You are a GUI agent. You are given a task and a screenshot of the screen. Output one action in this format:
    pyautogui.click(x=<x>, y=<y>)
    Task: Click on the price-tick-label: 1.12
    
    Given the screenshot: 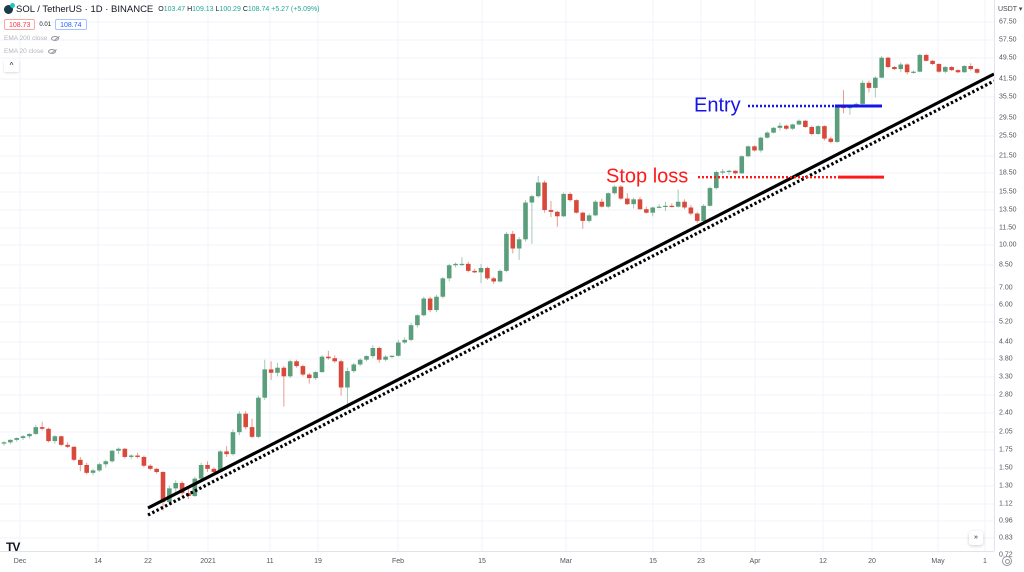 What is the action you would take?
    pyautogui.click(x=1006, y=504)
    